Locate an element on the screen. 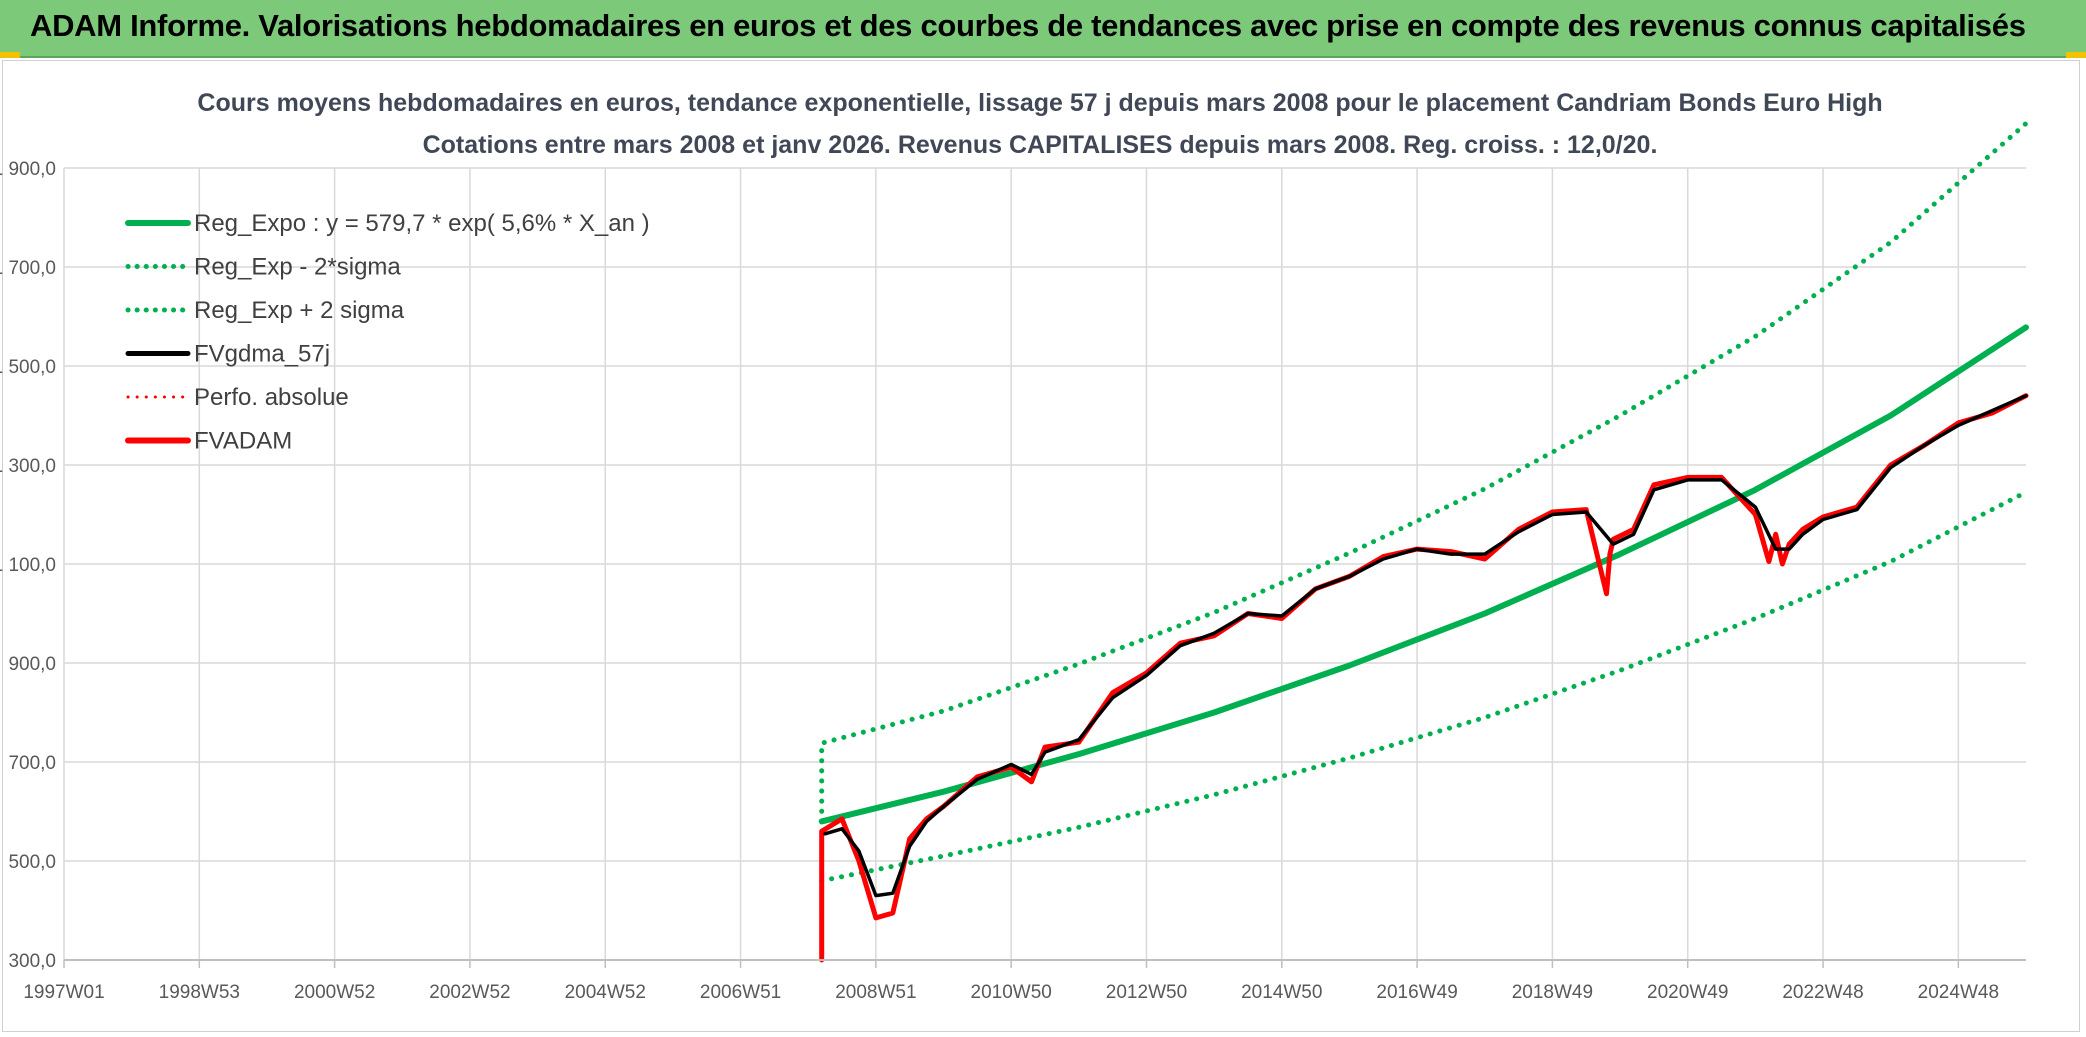 The width and height of the screenshot is (2086, 1037). x-tick-label: 2010W50 is located at coordinates (1011, 992).